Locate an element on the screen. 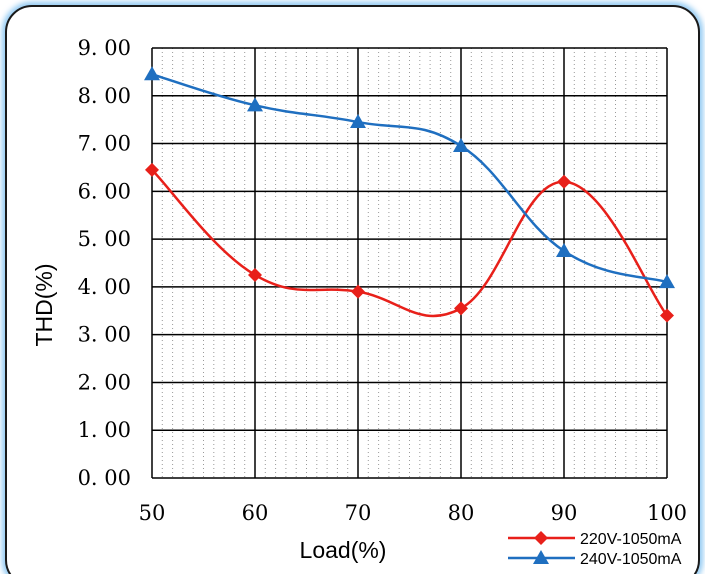 This screenshot has width=705, height=574. y-tick-label: 6. 00 is located at coordinates (104, 191).